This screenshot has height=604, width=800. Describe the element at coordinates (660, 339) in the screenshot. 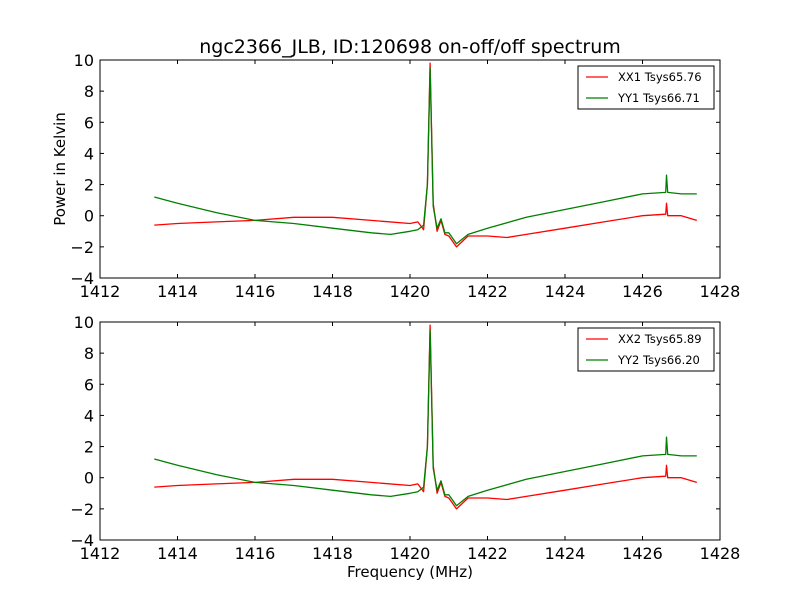

I see `legend-label: XX2 Tsys65.89` at that location.